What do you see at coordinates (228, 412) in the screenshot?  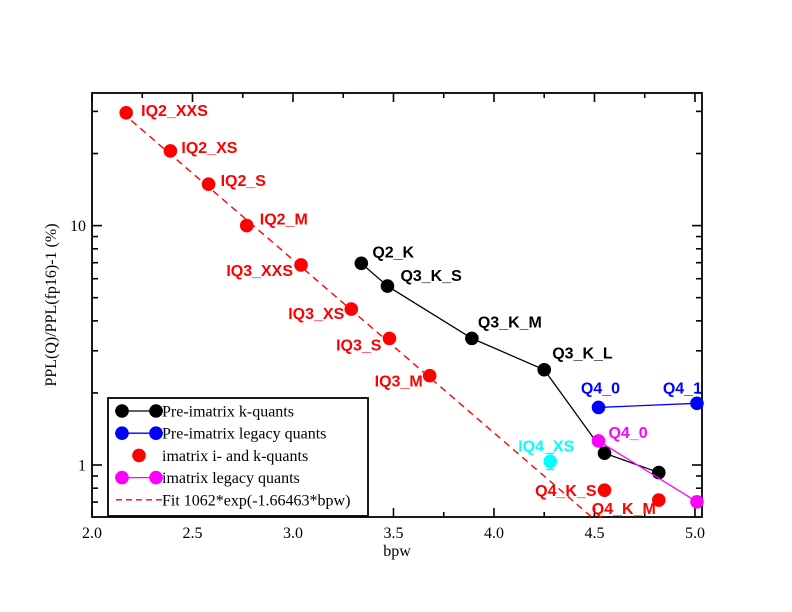 I see `legend-label: Pre-imatrix k-quants` at bounding box center [228, 412].